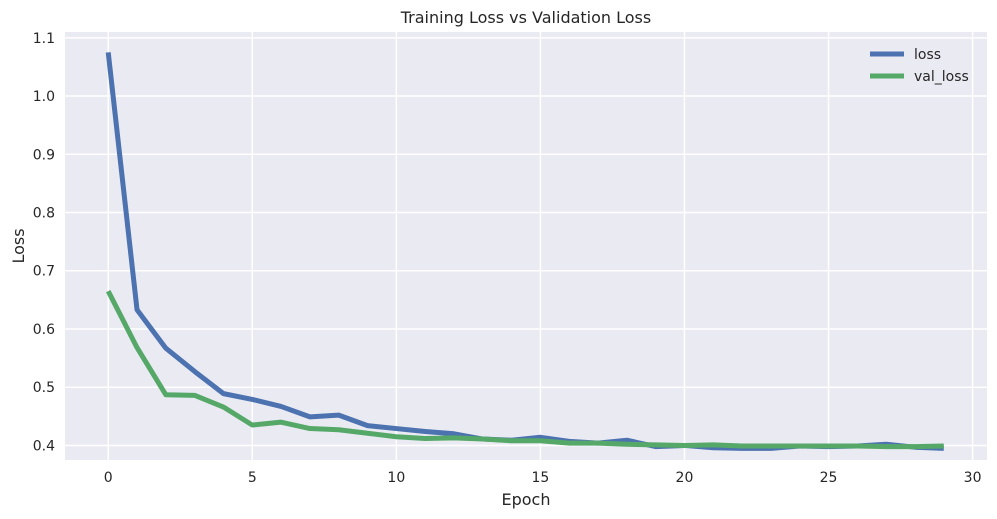 The height and width of the screenshot is (519, 997). I want to click on y-tick-label: 0.5, so click(44, 388).